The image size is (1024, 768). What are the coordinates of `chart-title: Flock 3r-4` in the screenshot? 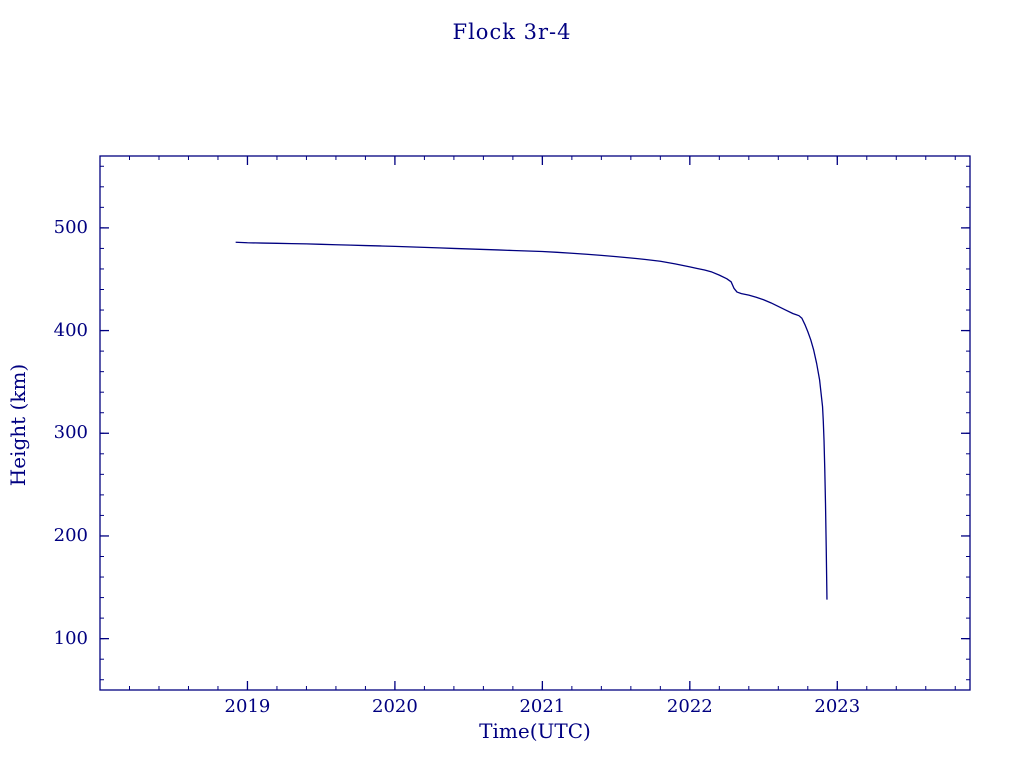 It's located at (512, 32).